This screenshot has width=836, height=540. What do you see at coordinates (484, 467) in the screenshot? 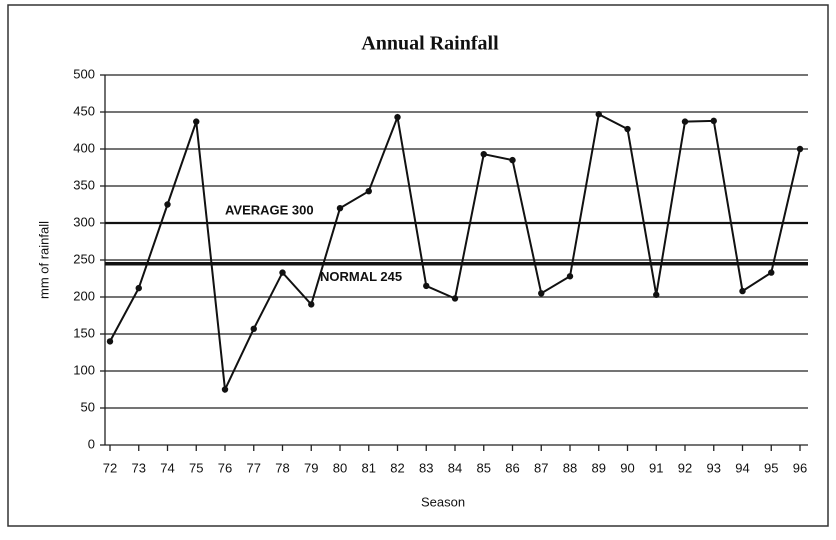
I see `x-tick-label: 85` at bounding box center [484, 467].